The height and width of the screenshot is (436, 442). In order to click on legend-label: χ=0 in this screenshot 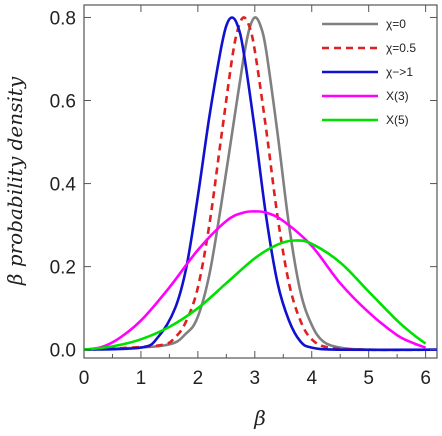, I will do `click(396, 24)`.